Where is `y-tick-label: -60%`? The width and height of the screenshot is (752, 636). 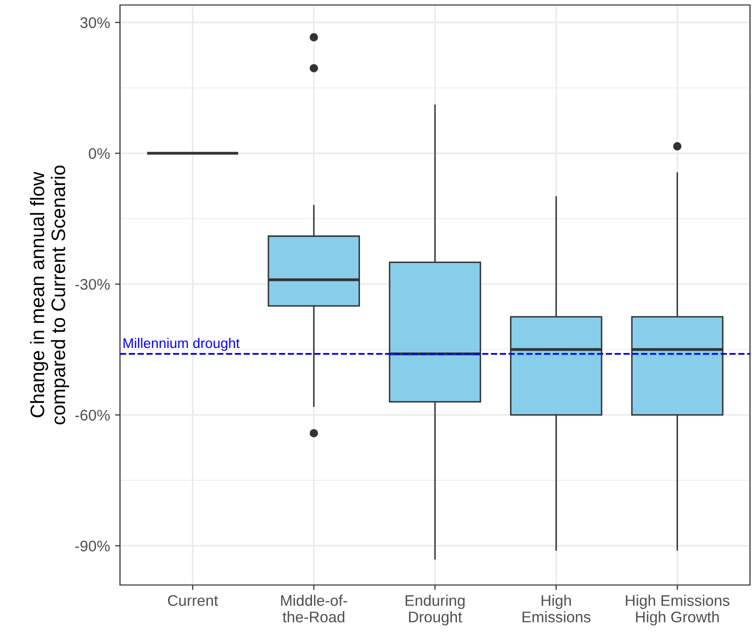 y-tick-label: -60% is located at coordinates (92, 415).